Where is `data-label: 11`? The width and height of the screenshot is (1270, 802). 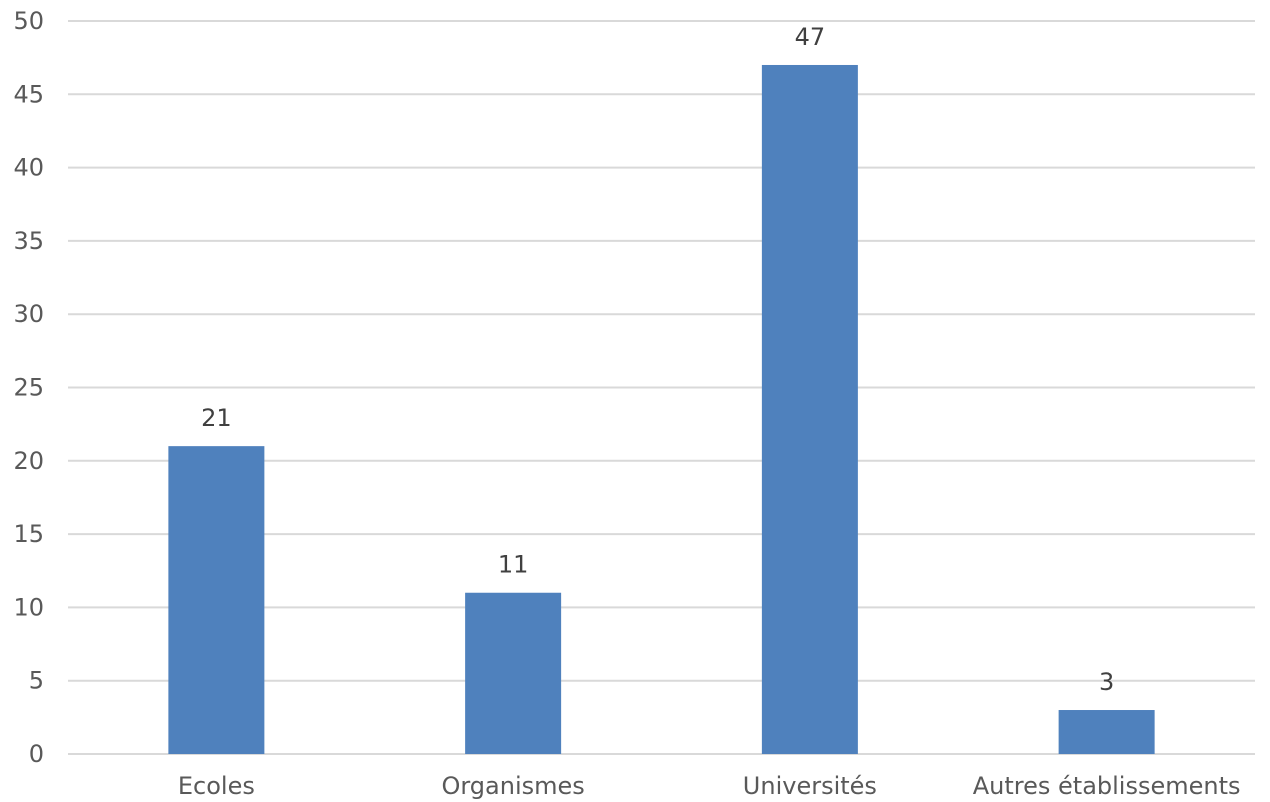 data-label: 11 is located at coordinates (513, 565).